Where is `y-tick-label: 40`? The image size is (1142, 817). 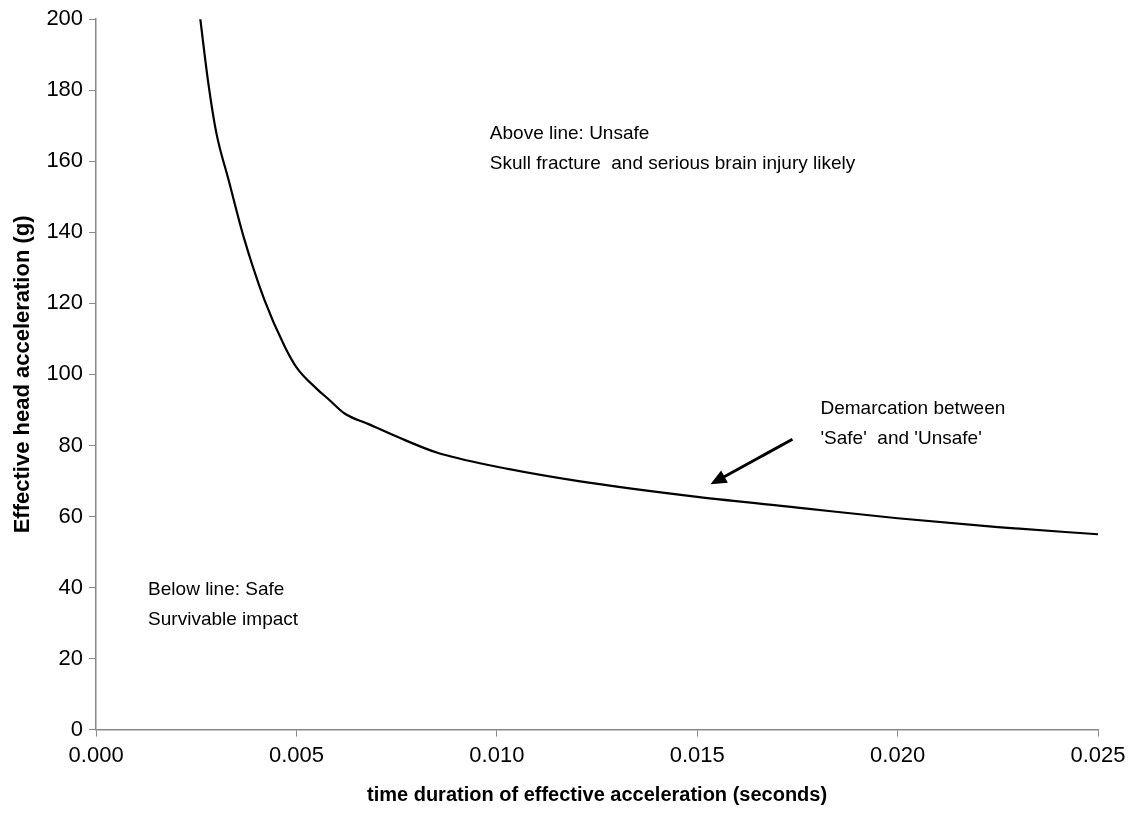 y-tick-label: 40 is located at coordinates (71, 586).